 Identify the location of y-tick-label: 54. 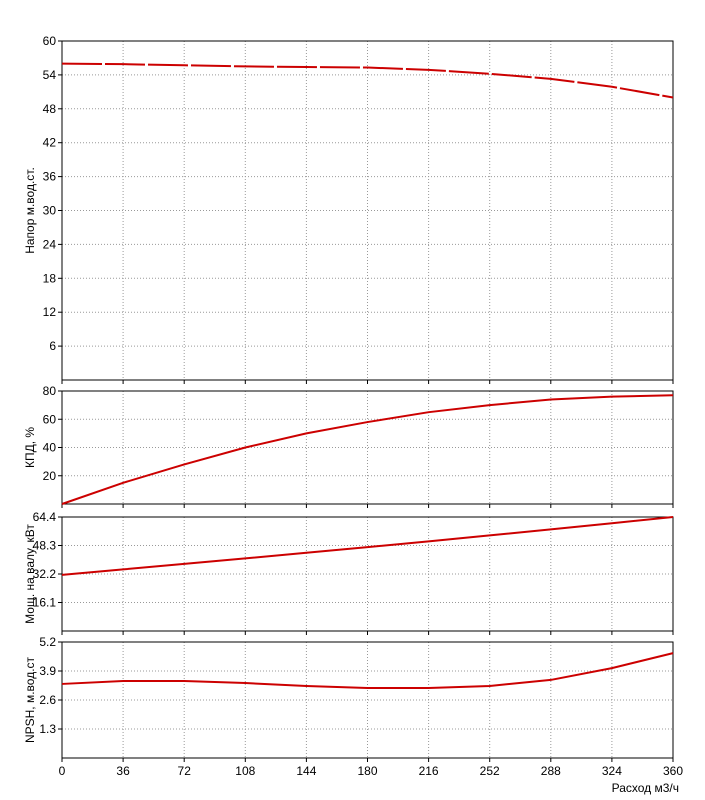
(50, 75).